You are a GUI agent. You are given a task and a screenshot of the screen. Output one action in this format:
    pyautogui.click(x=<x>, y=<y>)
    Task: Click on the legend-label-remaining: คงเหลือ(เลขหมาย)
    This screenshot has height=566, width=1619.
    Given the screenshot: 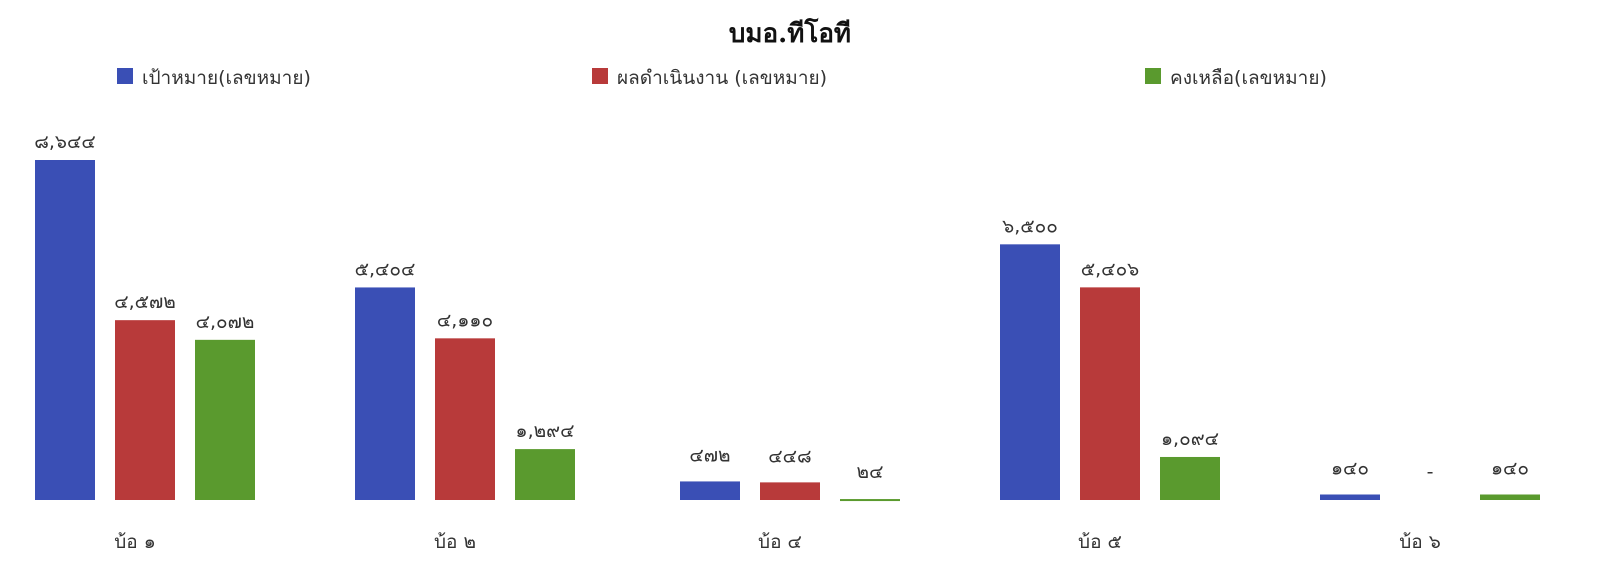 What is the action you would take?
    pyautogui.click(x=1248, y=78)
    